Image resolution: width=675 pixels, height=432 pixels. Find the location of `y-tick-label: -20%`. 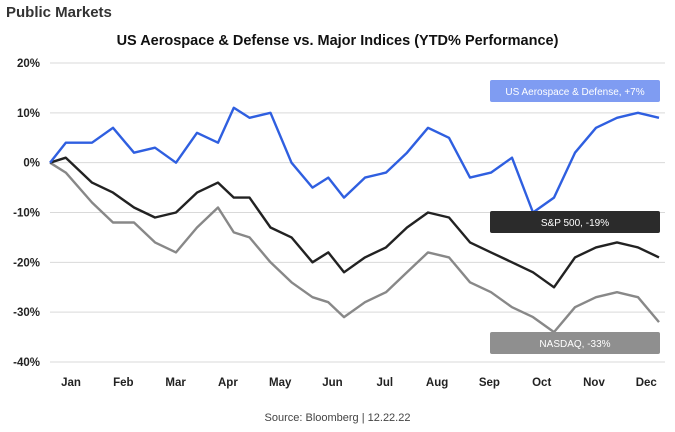

y-tick-label: -20% is located at coordinates (26, 263).